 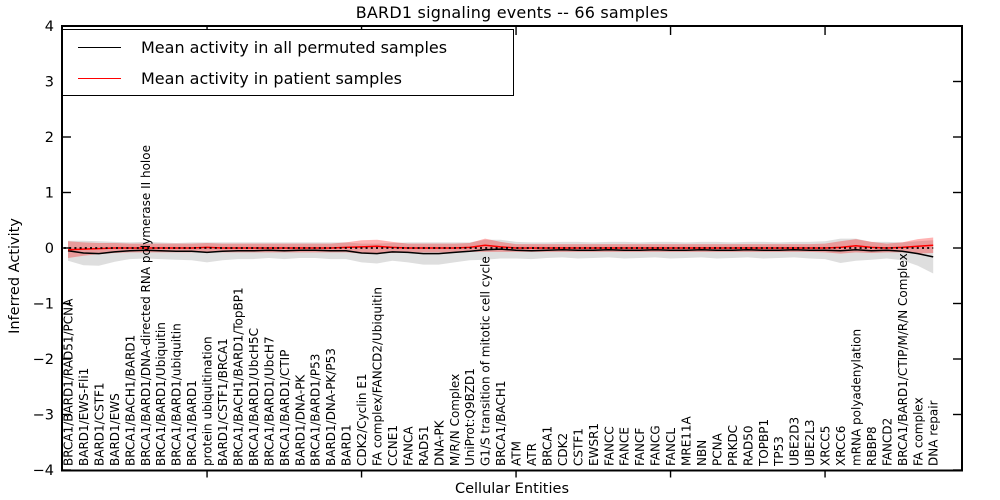 I want to click on y-axis-title: Inferred Activity, so click(x=15, y=276).